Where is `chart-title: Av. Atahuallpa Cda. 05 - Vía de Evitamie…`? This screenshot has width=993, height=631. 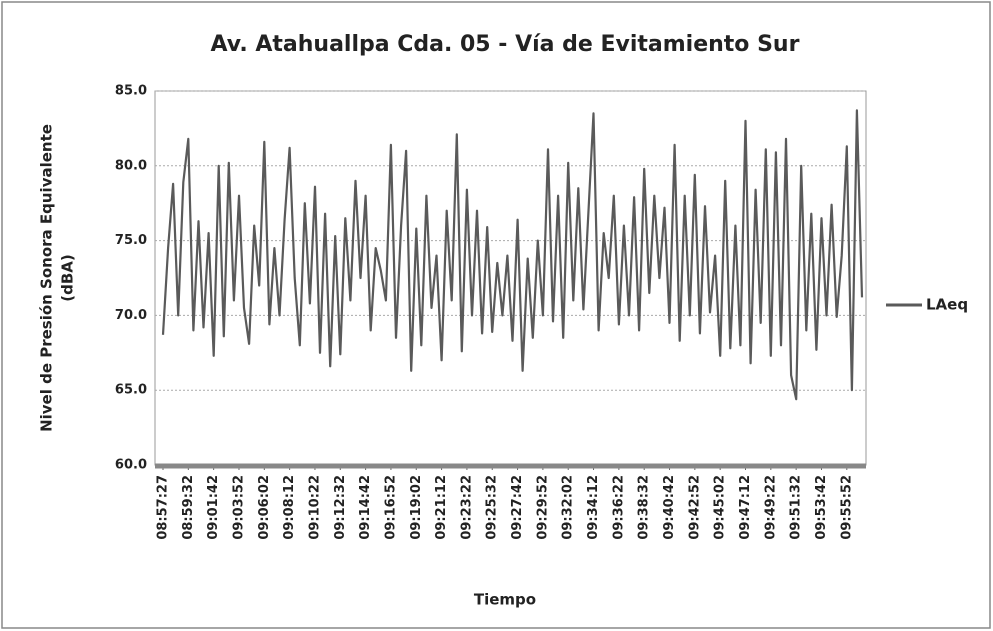
chart-title: Av. Atahuallpa Cda. 05 - Vía de Evitamie… is located at coordinates (505, 44).